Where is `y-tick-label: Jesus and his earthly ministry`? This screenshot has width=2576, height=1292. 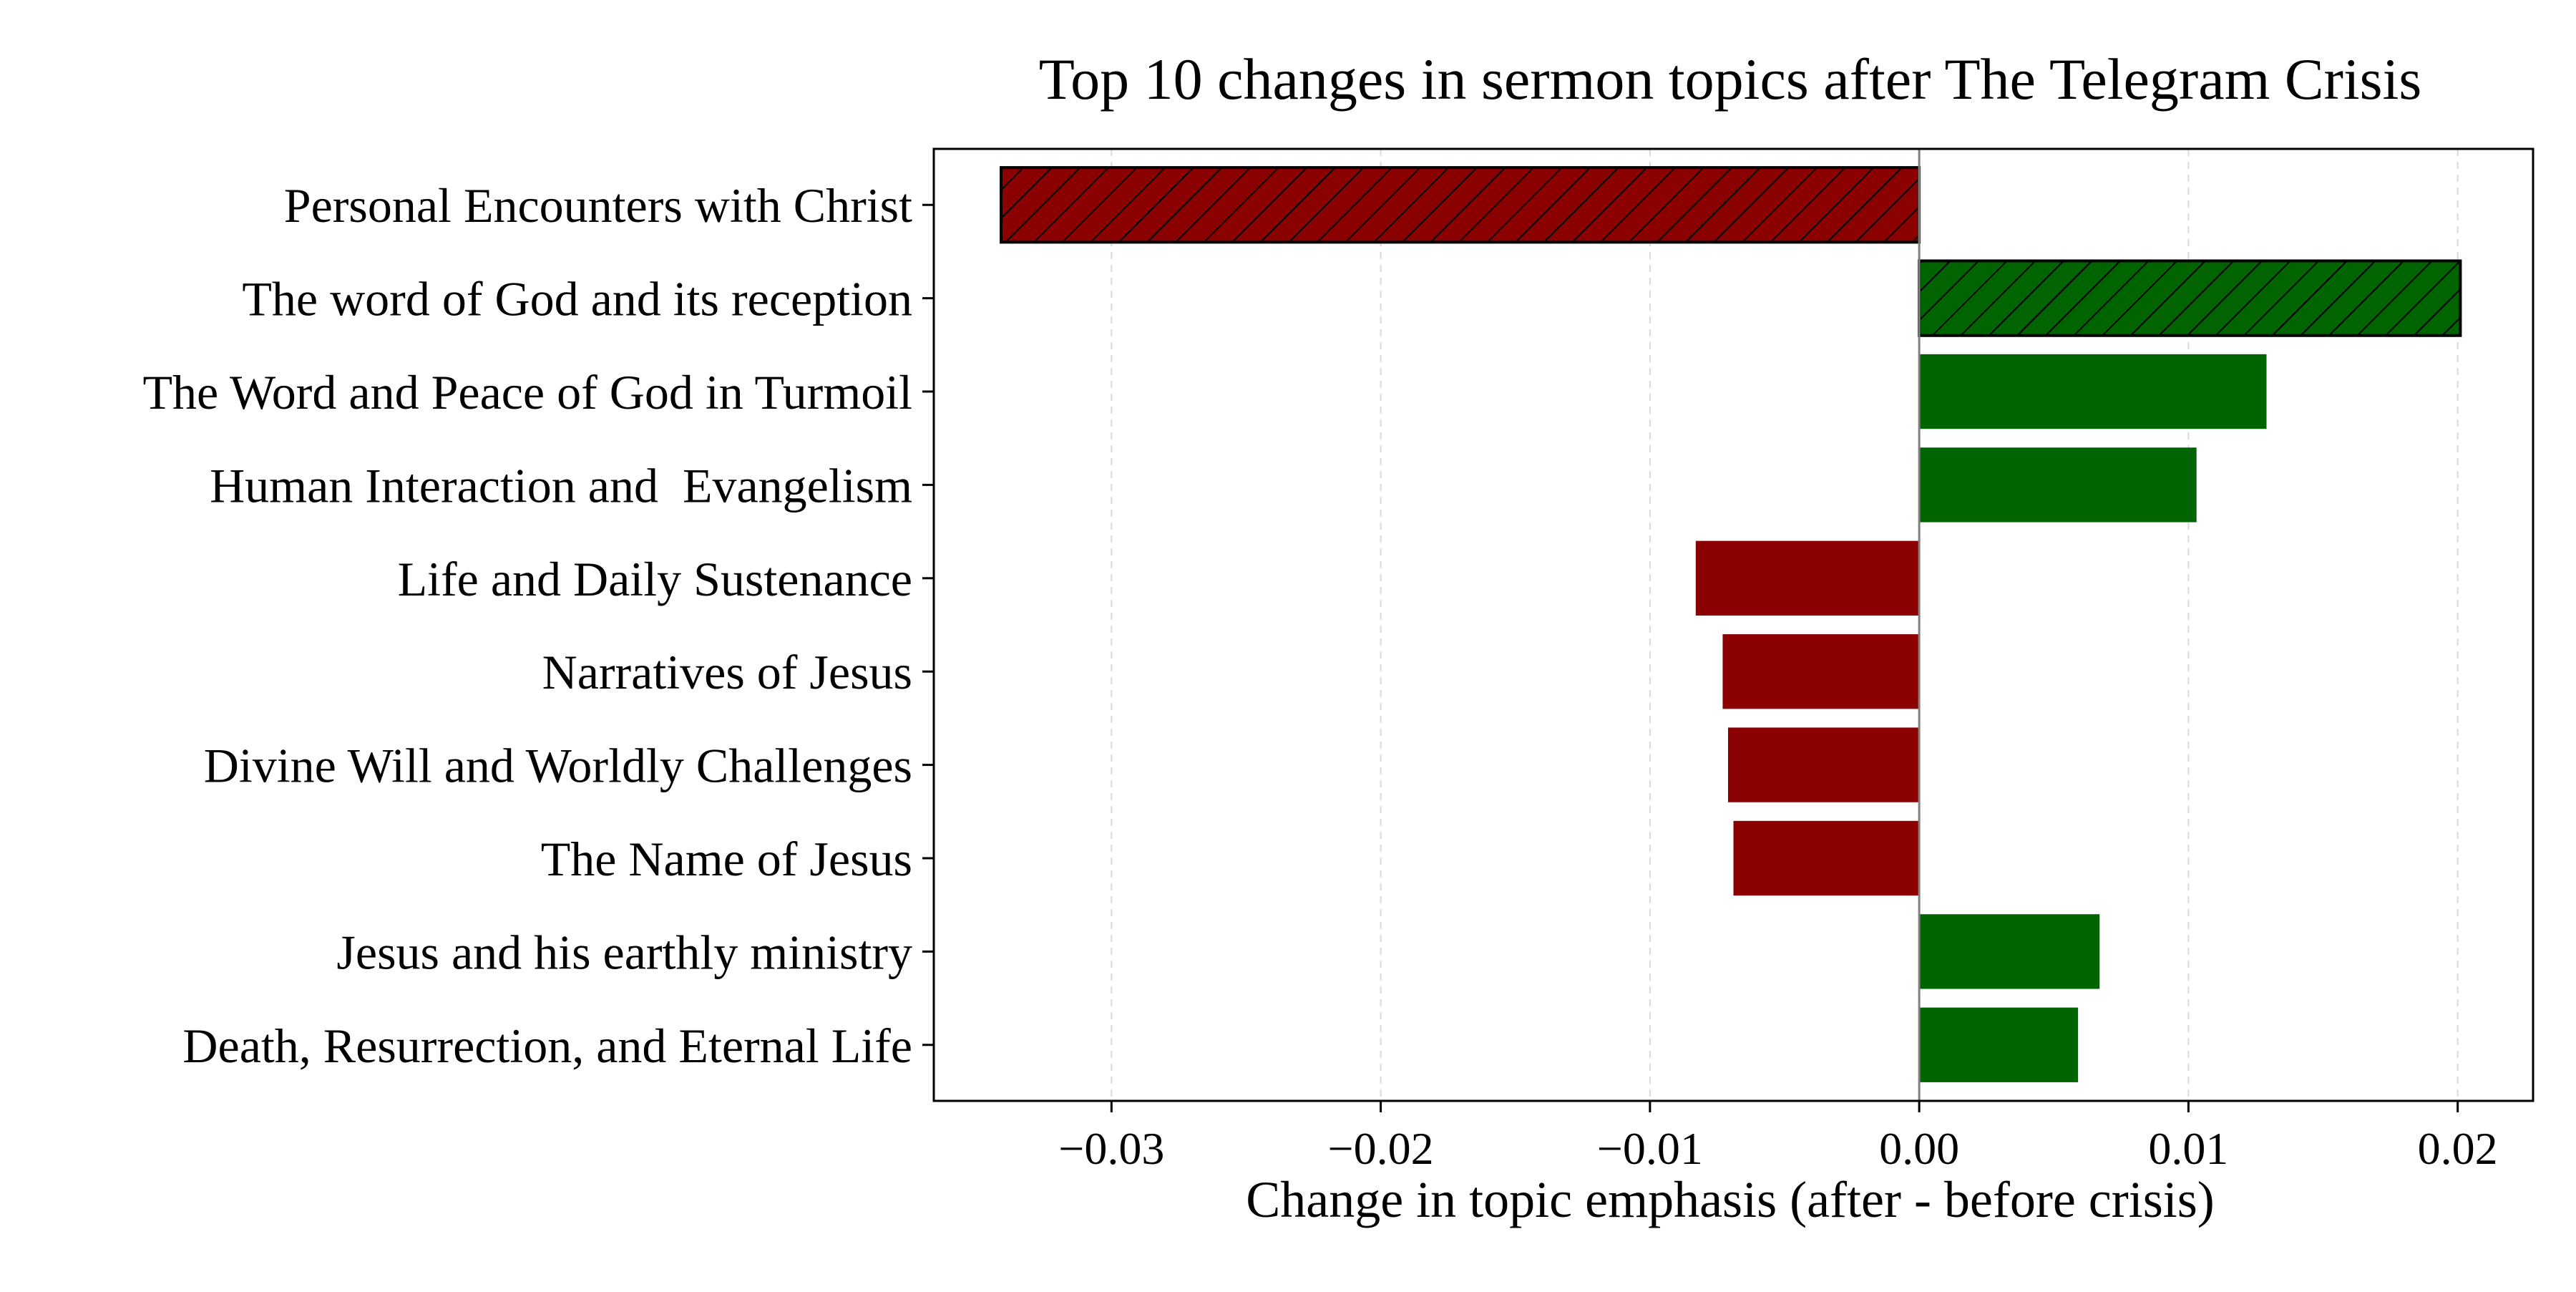 y-tick-label: Jesus and his earthly ministry is located at coordinates (624, 952).